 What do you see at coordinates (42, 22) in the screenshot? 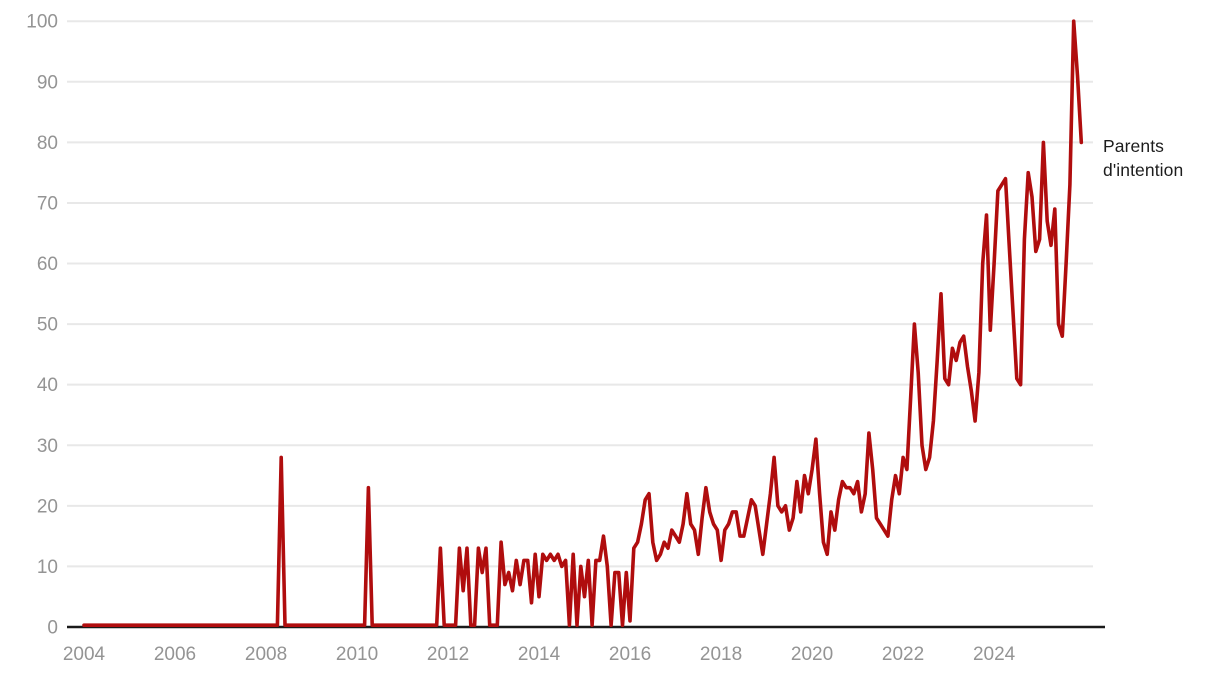
I see `y-tick-label: 100` at bounding box center [42, 22].